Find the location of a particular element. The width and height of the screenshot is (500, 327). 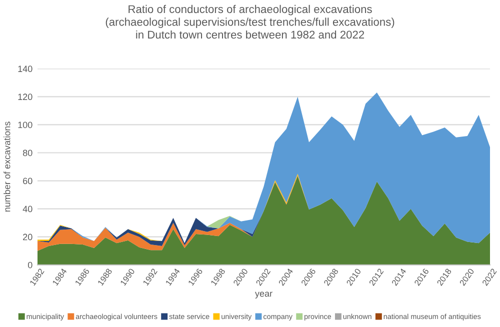

y-tick-label: 0 is located at coordinates (30, 265).